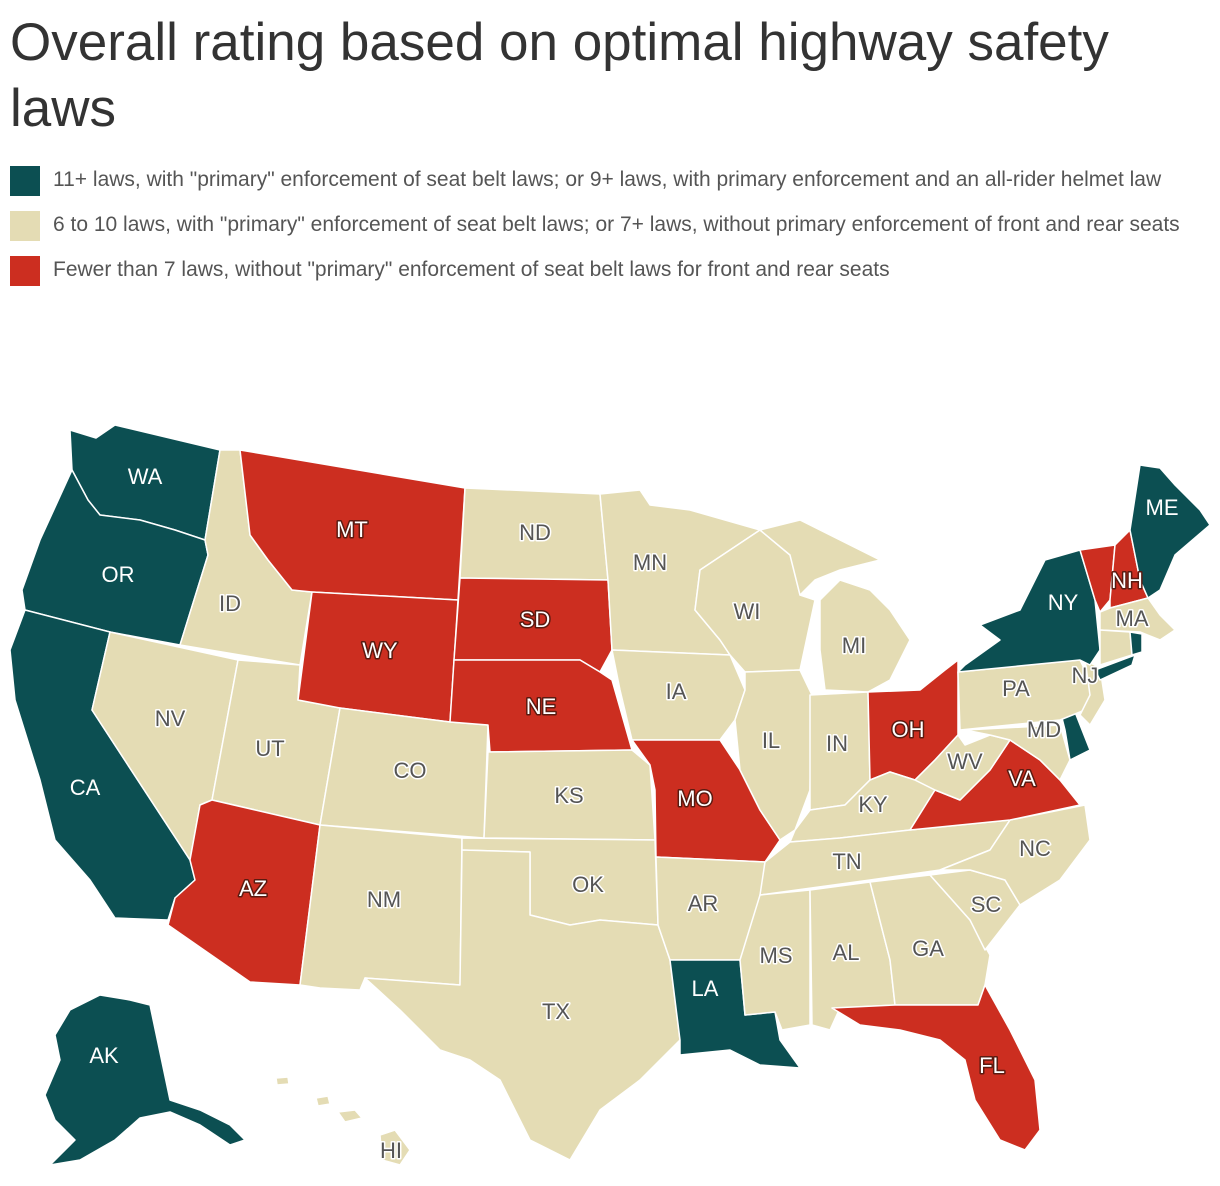 This screenshot has height=1186, width=1220. What do you see at coordinates (1016, 688) in the screenshot?
I see `label-pa: PA` at bounding box center [1016, 688].